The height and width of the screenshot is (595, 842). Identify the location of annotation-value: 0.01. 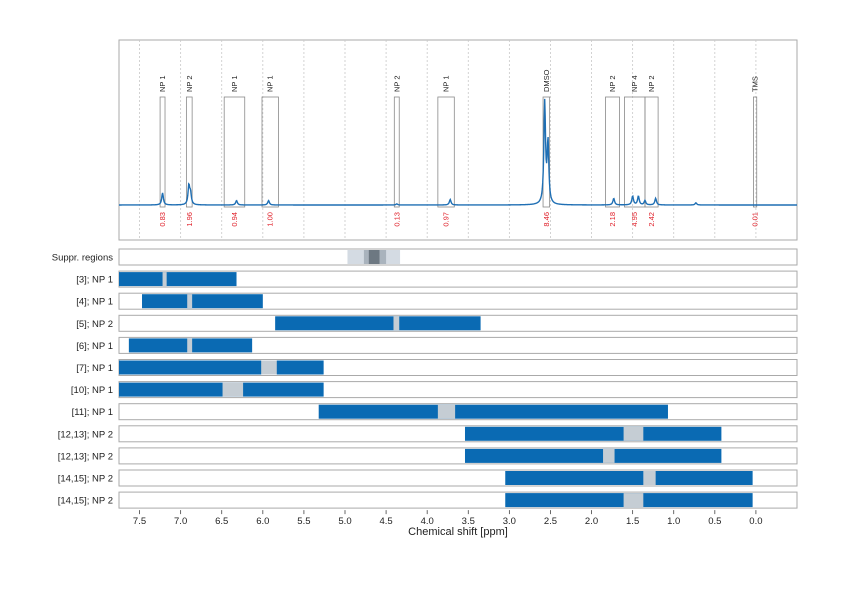
(755, 219).